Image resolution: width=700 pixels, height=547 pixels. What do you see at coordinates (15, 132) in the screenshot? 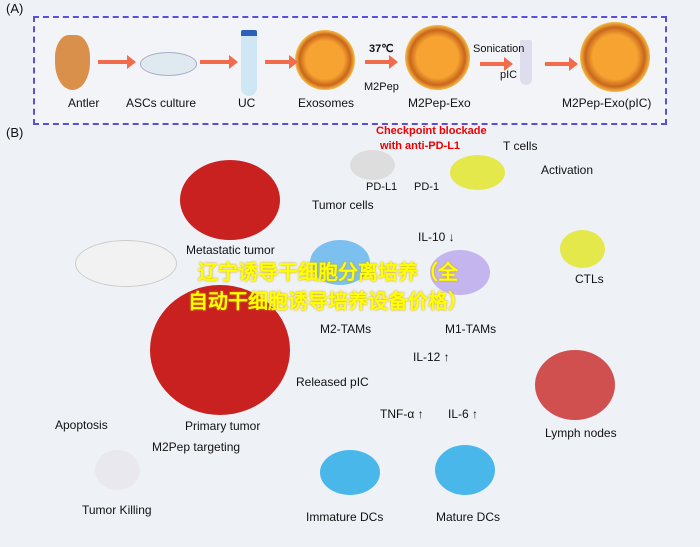
I see `panel-b-label: (B)` at bounding box center [15, 132].